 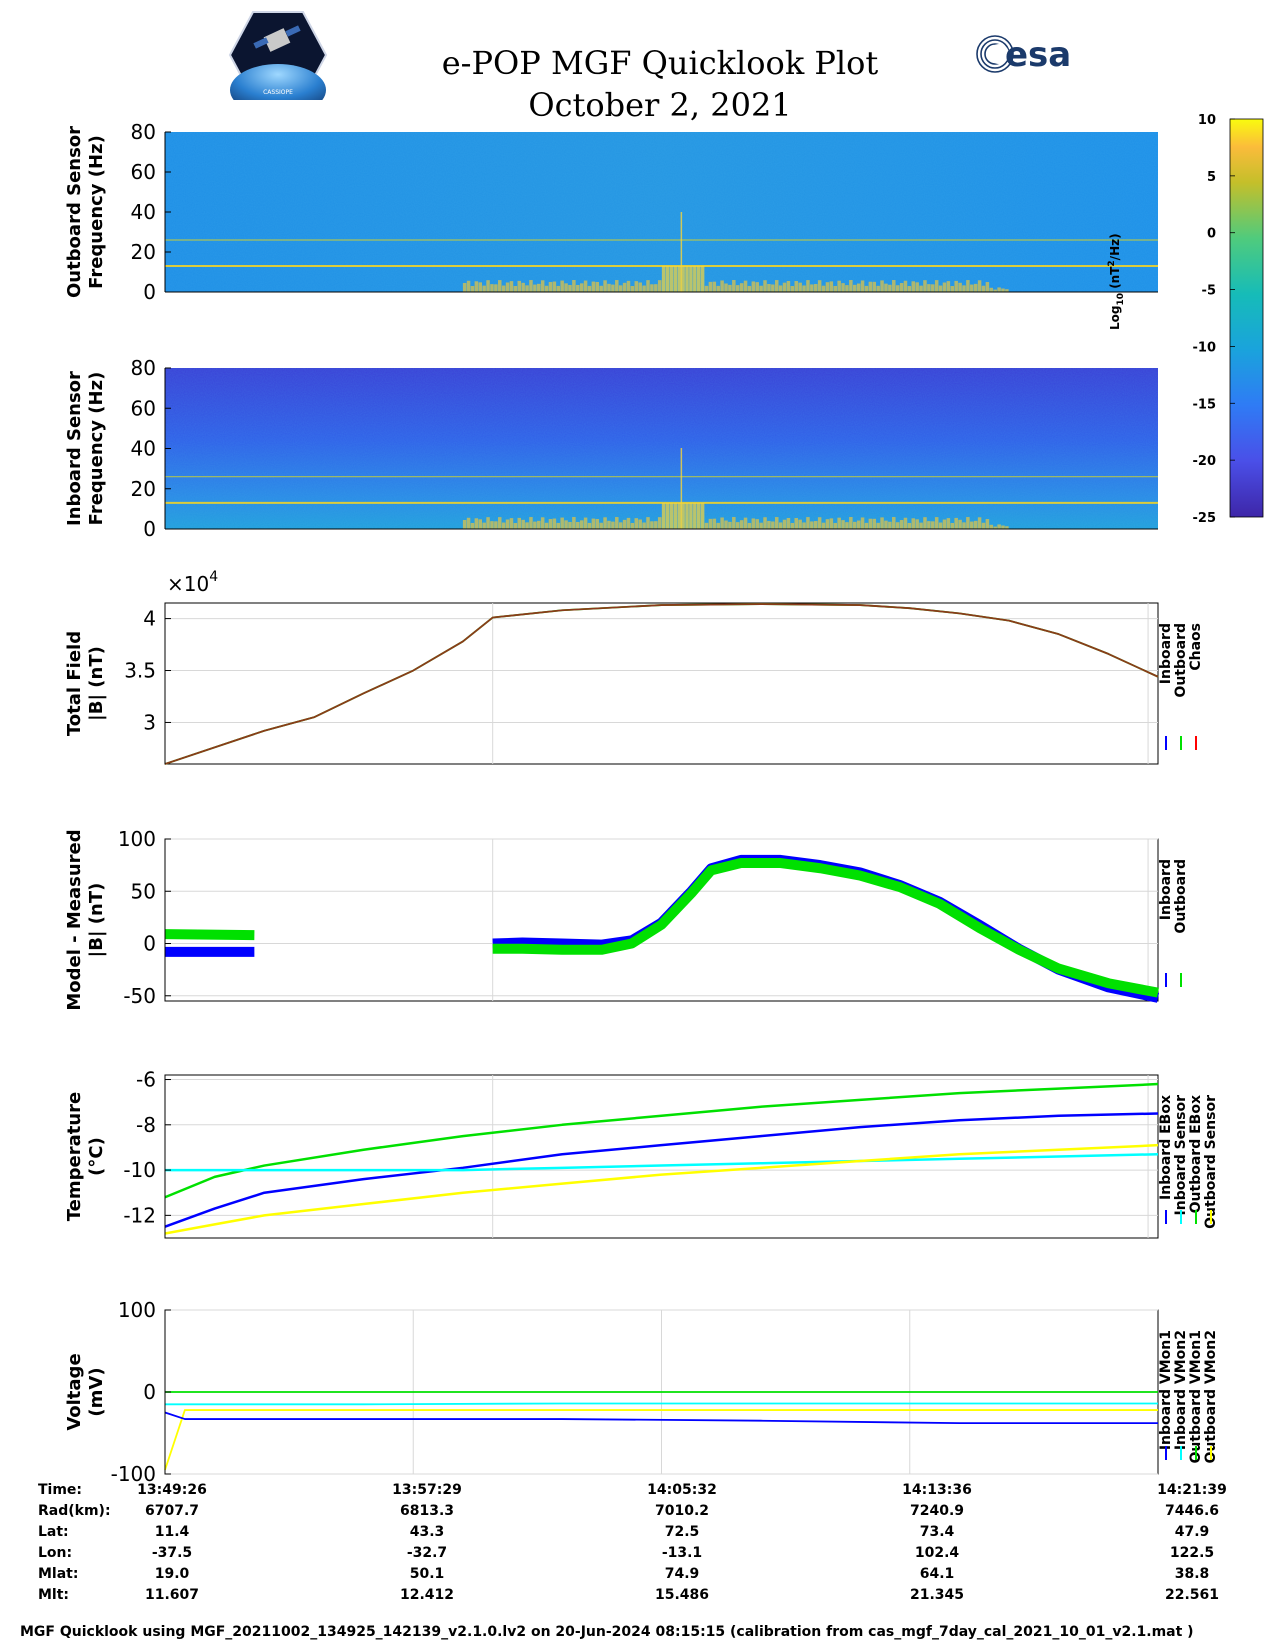 What do you see at coordinates (96, 920) in the screenshot?
I see `ylabel-line2: |B| (nT)` at bounding box center [96, 920].